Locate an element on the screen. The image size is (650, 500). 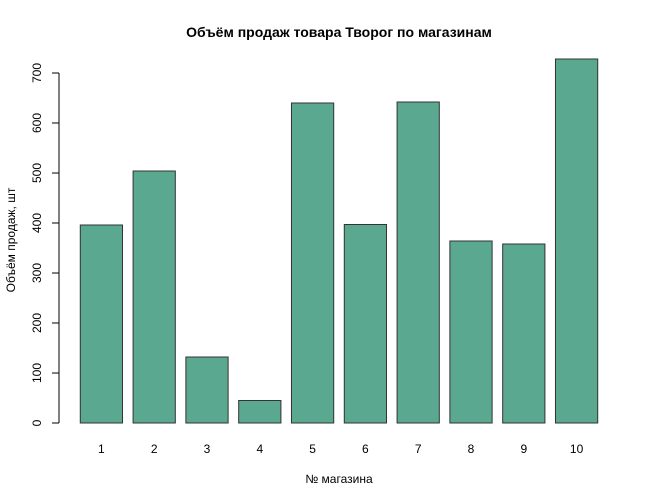
y-tick-label: 500 is located at coordinates (37, 173).